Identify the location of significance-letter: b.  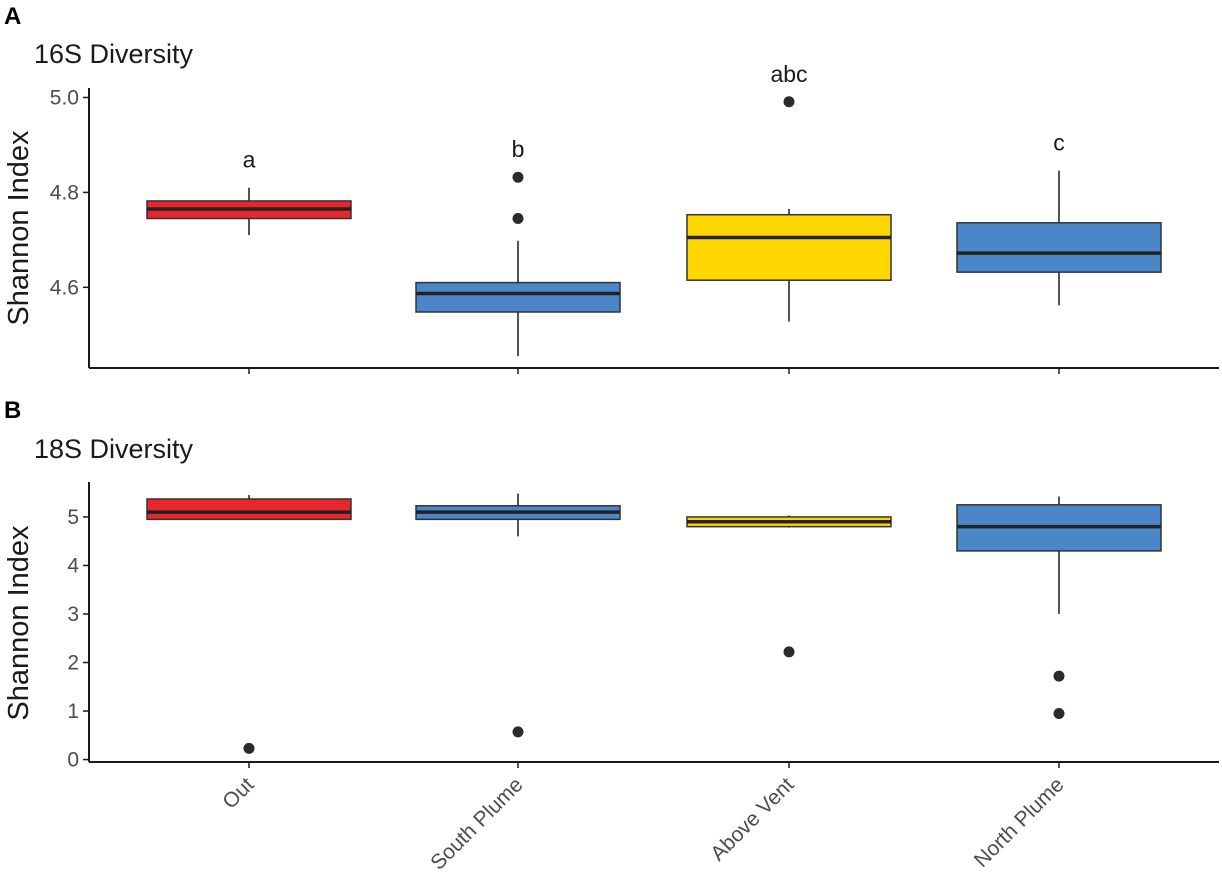
(518, 149).